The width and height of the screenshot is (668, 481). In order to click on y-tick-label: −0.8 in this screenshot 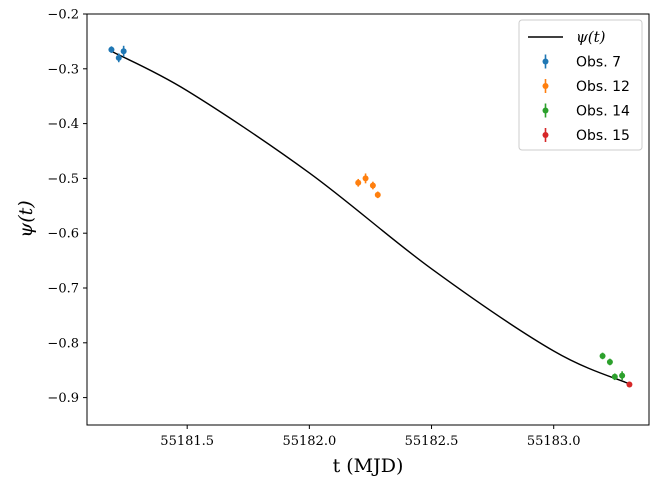, I will do `click(63, 343)`.